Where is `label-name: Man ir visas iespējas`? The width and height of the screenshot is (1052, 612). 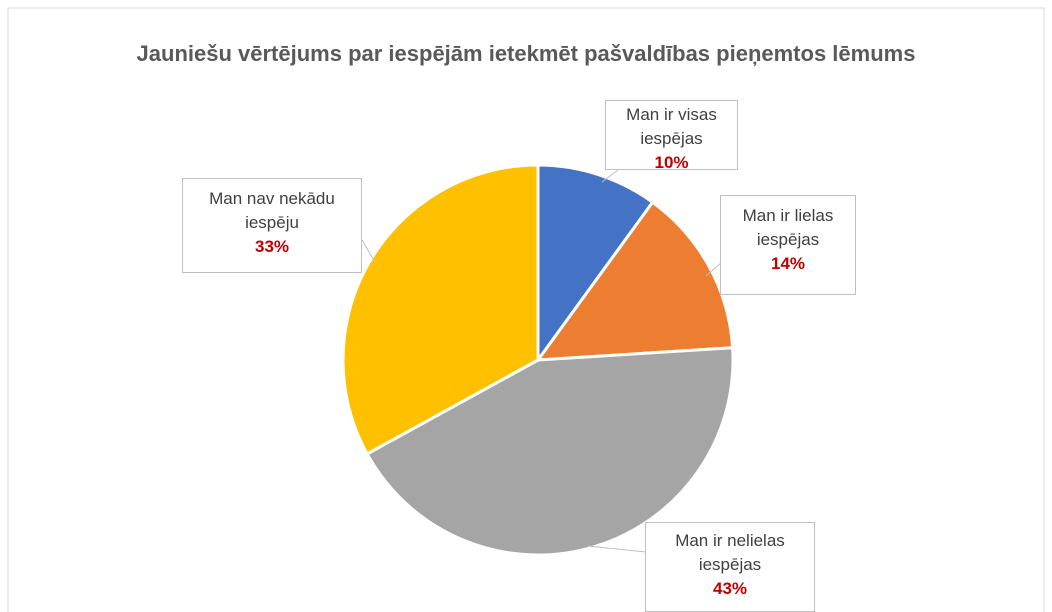
label-name: Man ir visas iespējas is located at coordinates (671, 126).